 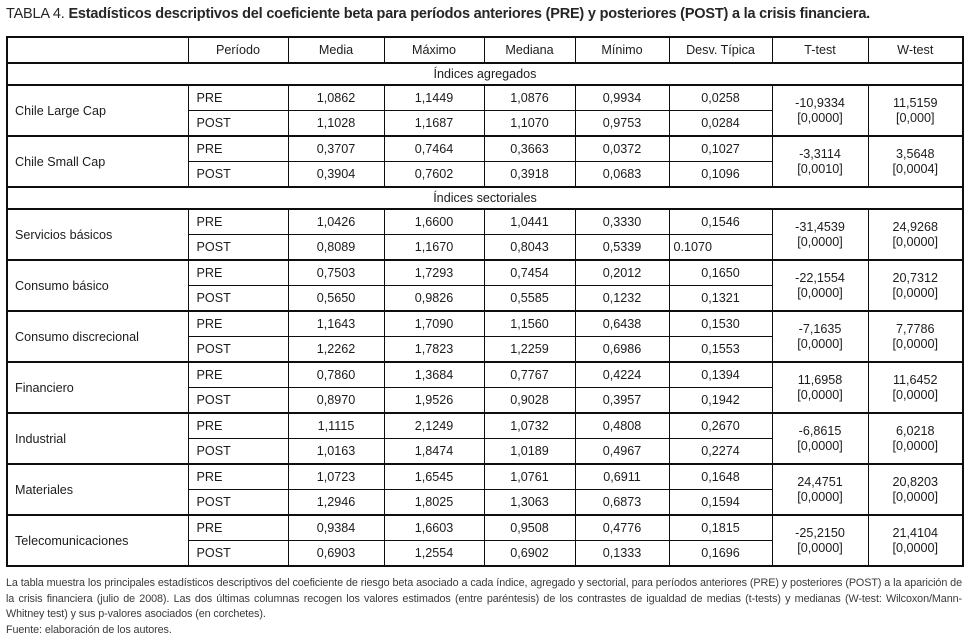 What do you see at coordinates (820, 540) in the screenshot?
I see `t-test-cell: -25,2150[0,0000]` at bounding box center [820, 540].